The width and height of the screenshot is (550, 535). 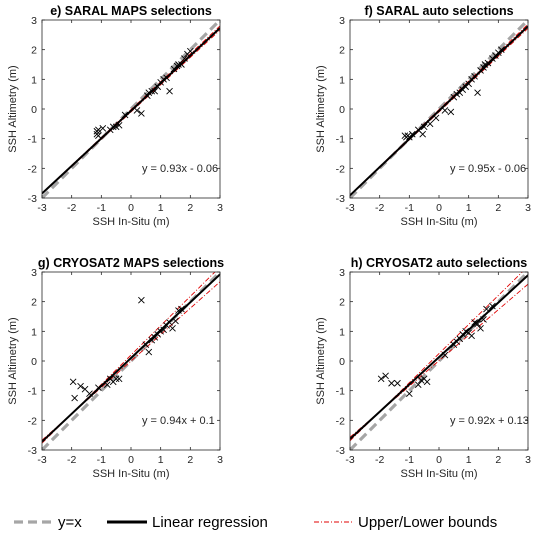 I want to click on x-tick-label: 2, so click(x=498, y=208).